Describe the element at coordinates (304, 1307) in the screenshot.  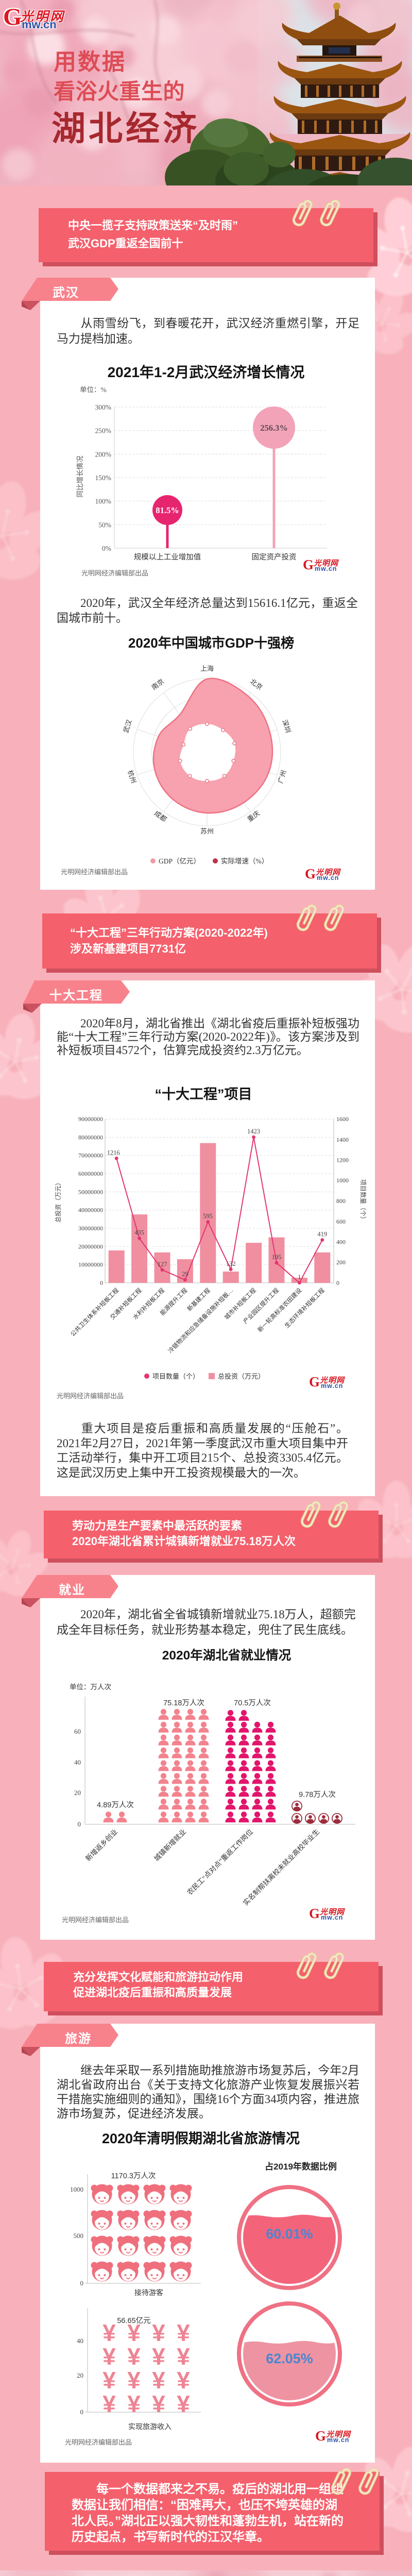
I see `svg-text: 生态环境补短板工程` at that location.